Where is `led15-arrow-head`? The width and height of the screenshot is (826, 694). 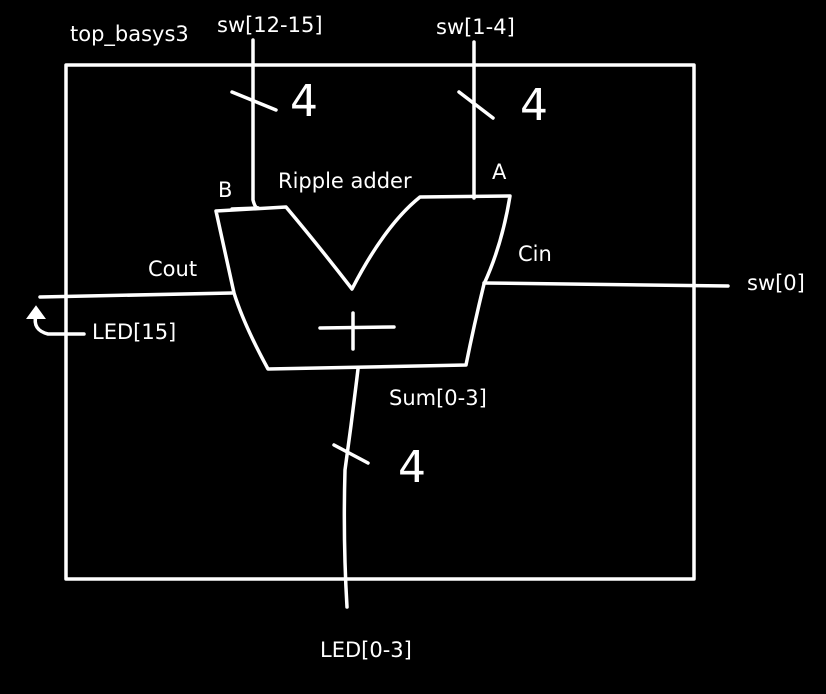
led15-arrow-head is located at coordinates (36, 312).